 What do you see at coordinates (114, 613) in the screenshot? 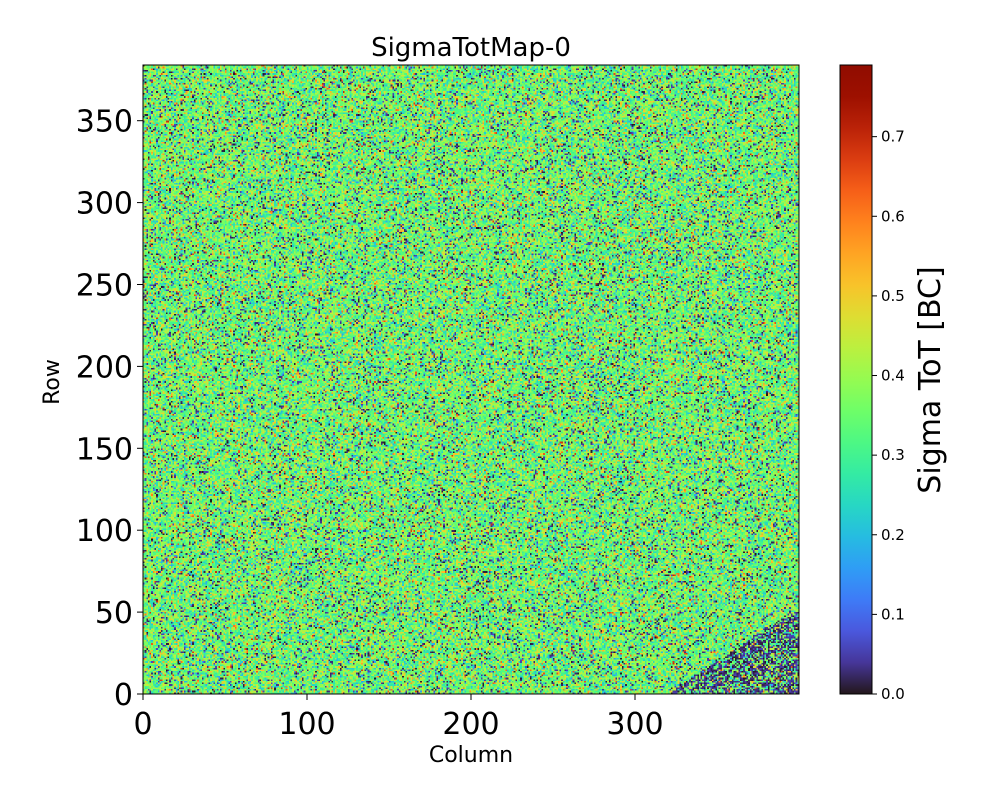
I see `y-tick-label: 50` at bounding box center [114, 613].